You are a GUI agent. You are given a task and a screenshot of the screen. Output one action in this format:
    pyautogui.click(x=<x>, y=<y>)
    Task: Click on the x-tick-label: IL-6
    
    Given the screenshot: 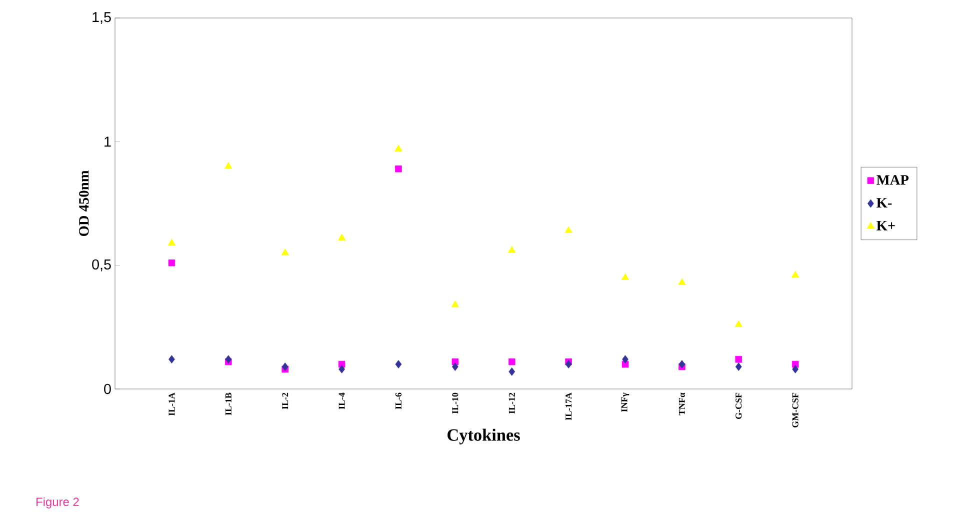 What is the action you would take?
    pyautogui.click(x=398, y=401)
    